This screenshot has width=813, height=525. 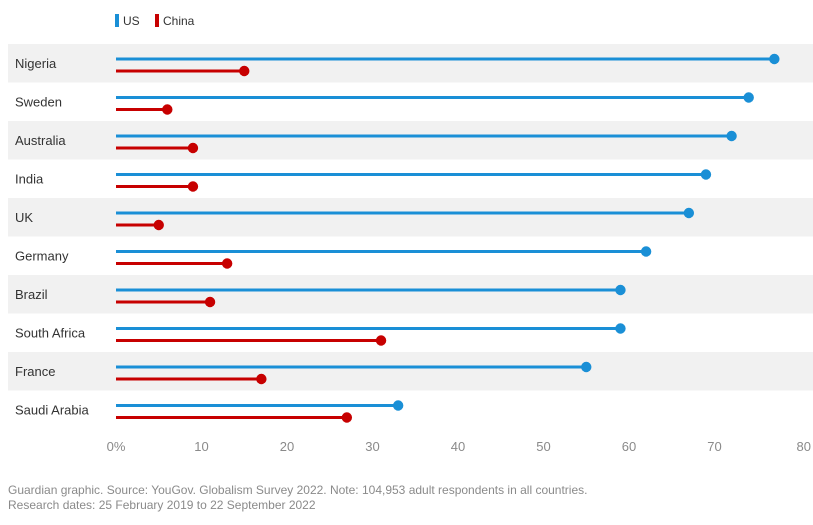 What do you see at coordinates (193, 148) in the screenshot?
I see `dot-china-australia` at bounding box center [193, 148].